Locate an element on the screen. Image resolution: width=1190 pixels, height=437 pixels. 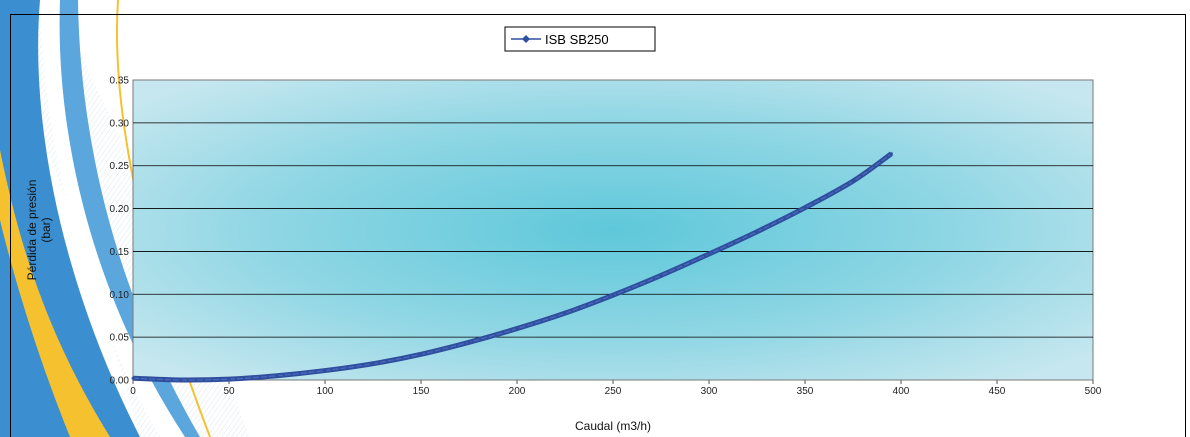
legend-marker-swatch is located at coordinates (526, 39).